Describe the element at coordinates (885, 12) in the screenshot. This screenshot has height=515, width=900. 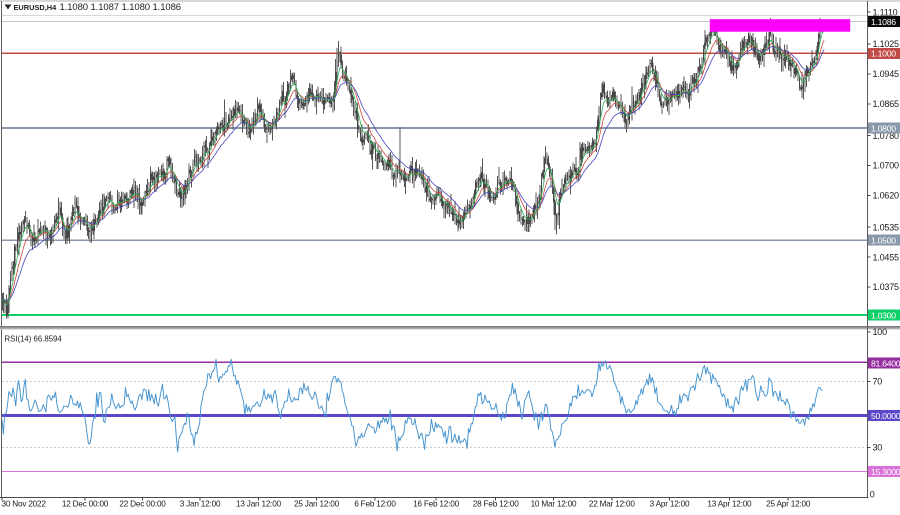
I see `svg-text: 1.1110` at that location.